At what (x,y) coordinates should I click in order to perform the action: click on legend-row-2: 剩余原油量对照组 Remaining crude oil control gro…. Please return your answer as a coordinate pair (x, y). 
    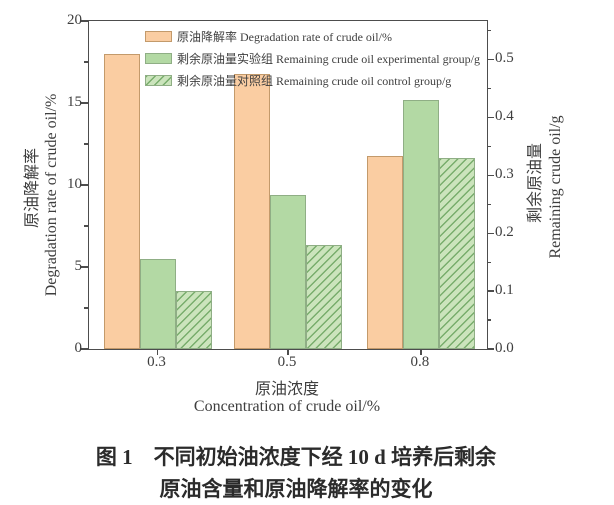
    Looking at the image, I should click on (312, 80).